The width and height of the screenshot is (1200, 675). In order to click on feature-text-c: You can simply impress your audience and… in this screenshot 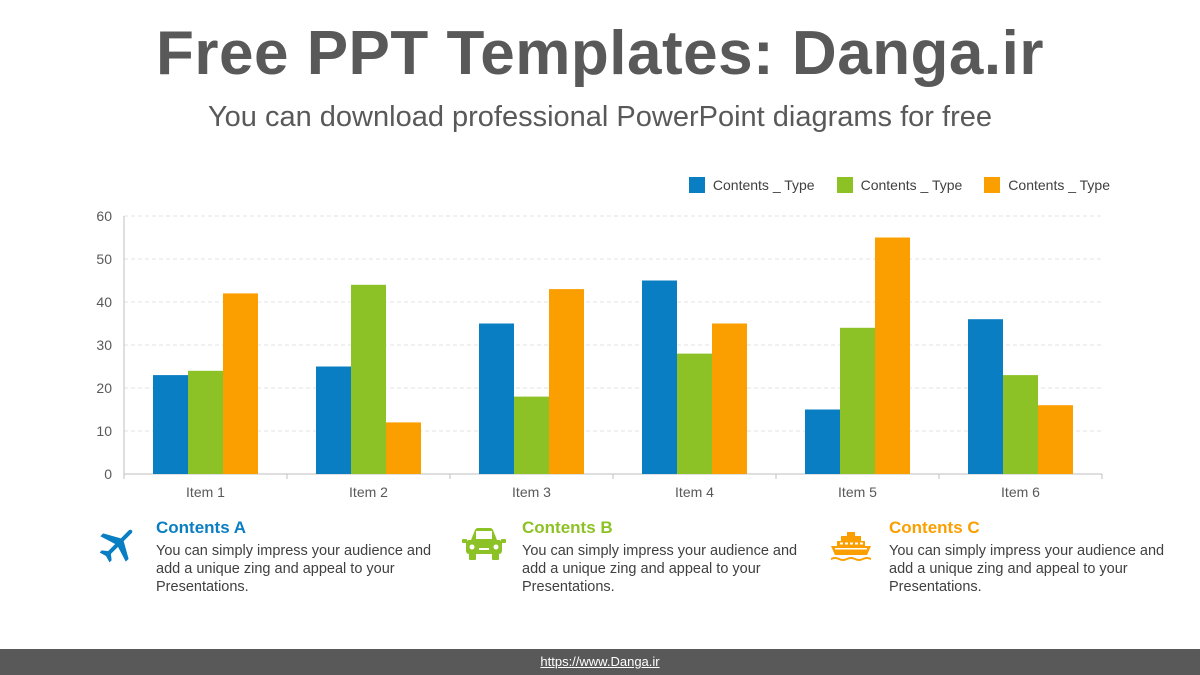, I will do `click(1027, 569)`.